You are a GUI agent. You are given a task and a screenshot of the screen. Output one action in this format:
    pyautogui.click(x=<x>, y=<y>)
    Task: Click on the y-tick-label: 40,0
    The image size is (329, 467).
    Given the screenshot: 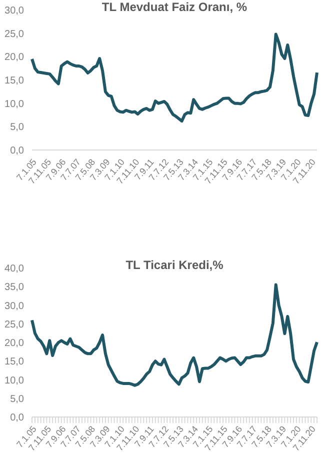 What is the action you would take?
    pyautogui.click(x=14, y=269)
    